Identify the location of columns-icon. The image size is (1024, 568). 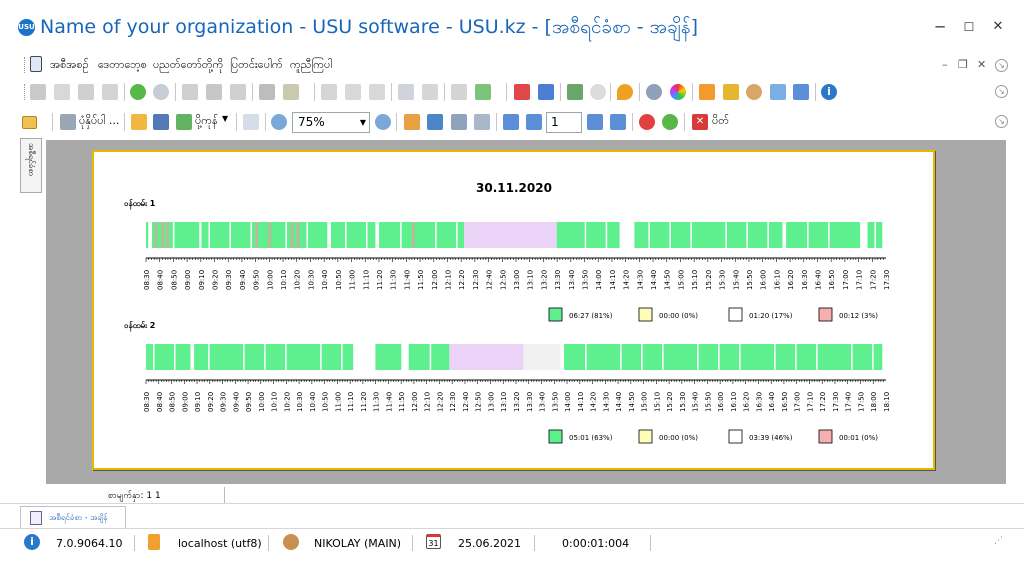
(329, 92).